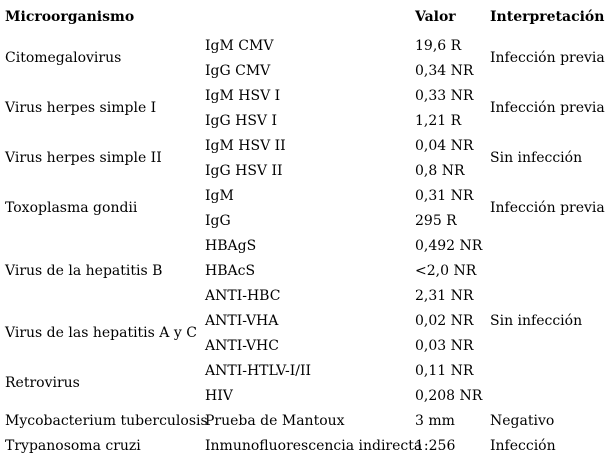 The height and width of the screenshot is (458, 607). I want to click on test-value: 1:256, so click(435, 445).